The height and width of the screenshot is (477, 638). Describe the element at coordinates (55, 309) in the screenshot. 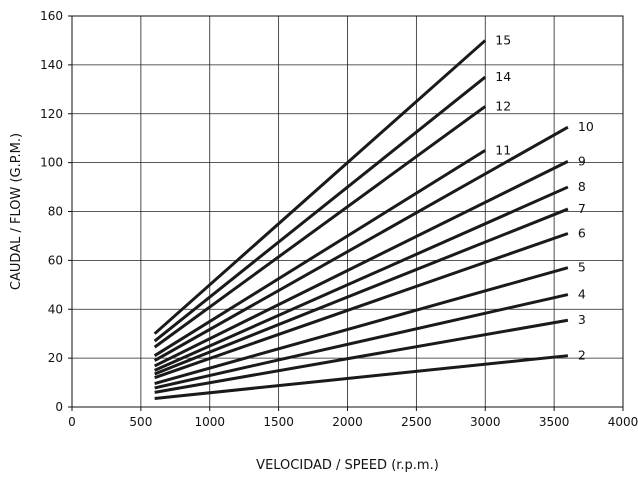

I see `y-tick-label: 40` at that location.